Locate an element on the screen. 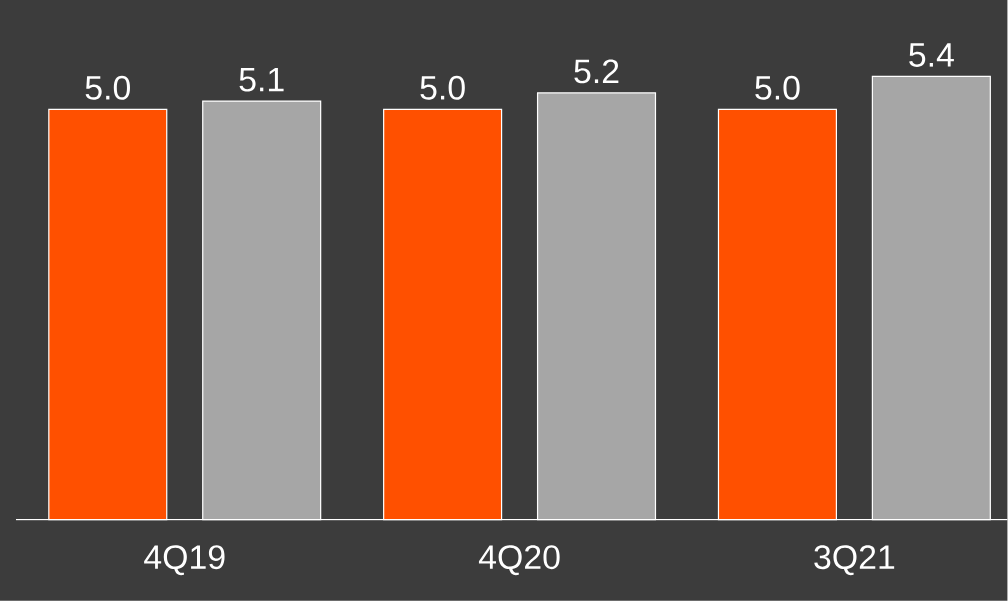 The width and height of the screenshot is (1008, 601). data-label: 5.1 is located at coordinates (261, 80).